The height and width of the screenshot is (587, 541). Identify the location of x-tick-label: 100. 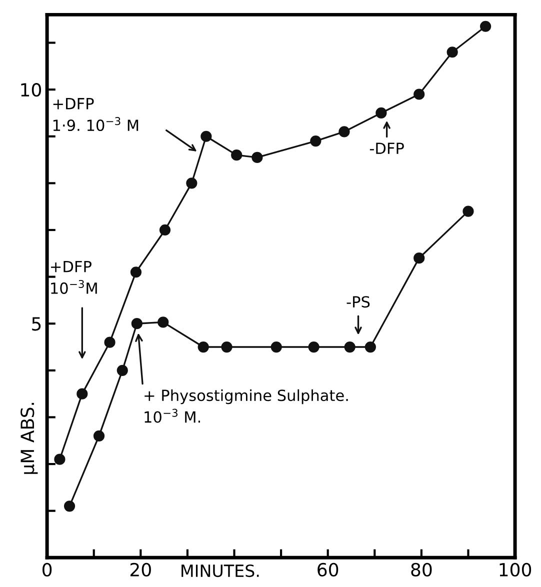
(516, 569).